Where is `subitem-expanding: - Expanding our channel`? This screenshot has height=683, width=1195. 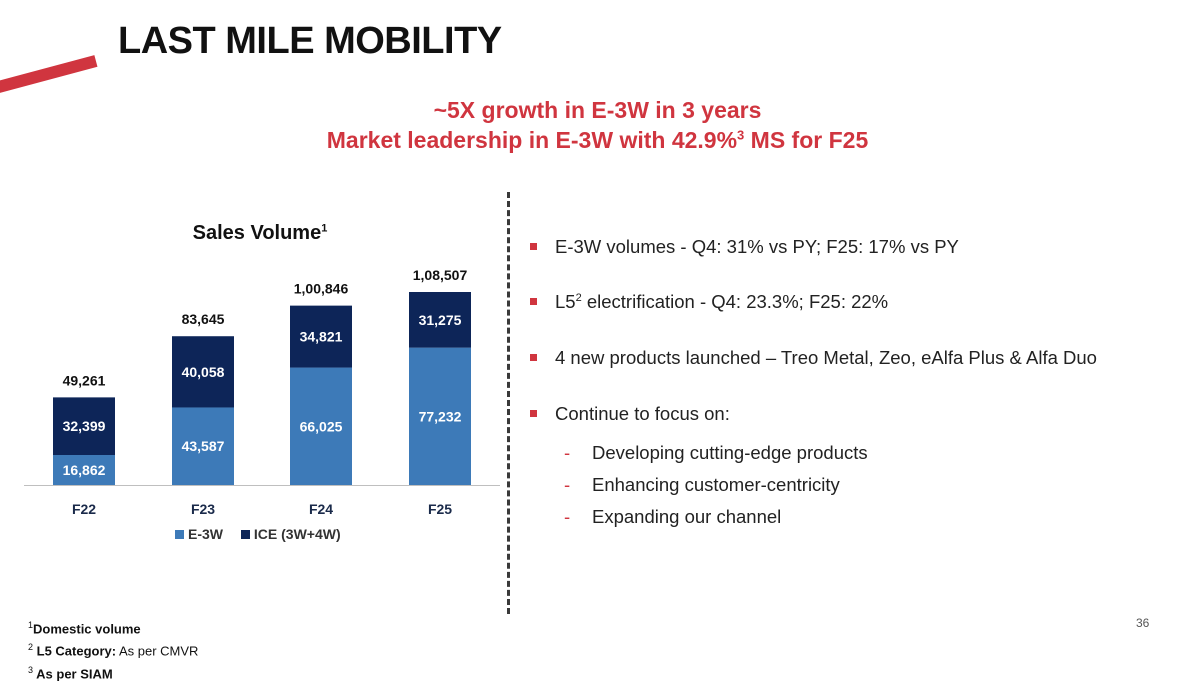 subitem-expanding: - Expanding our channel is located at coordinates (672, 517).